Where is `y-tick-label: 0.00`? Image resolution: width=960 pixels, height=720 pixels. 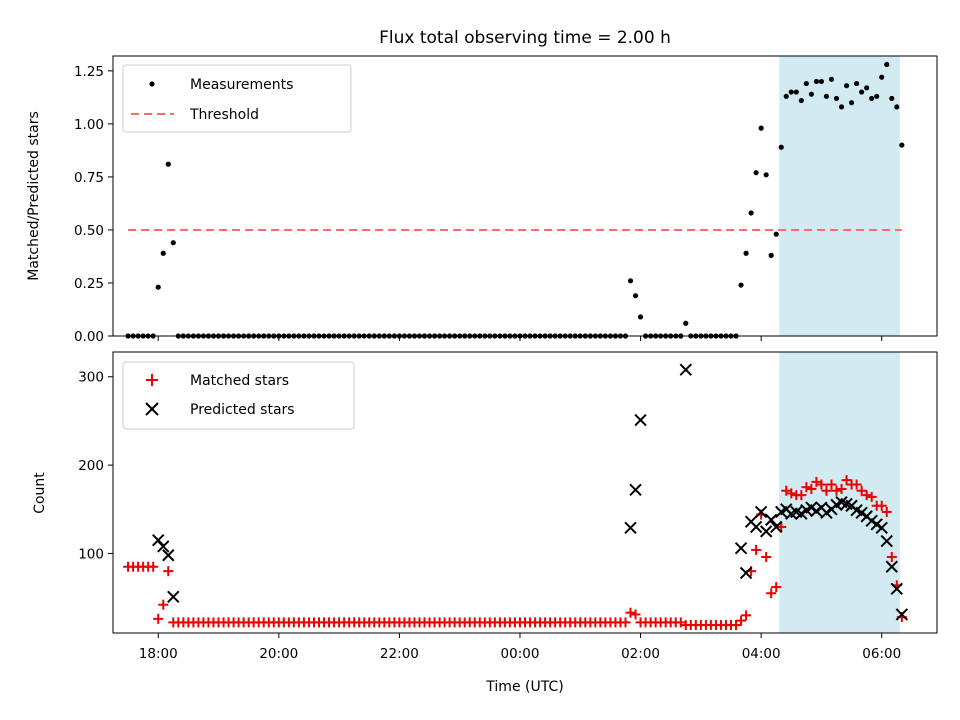
y-tick-label: 0.00 is located at coordinates (89, 337).